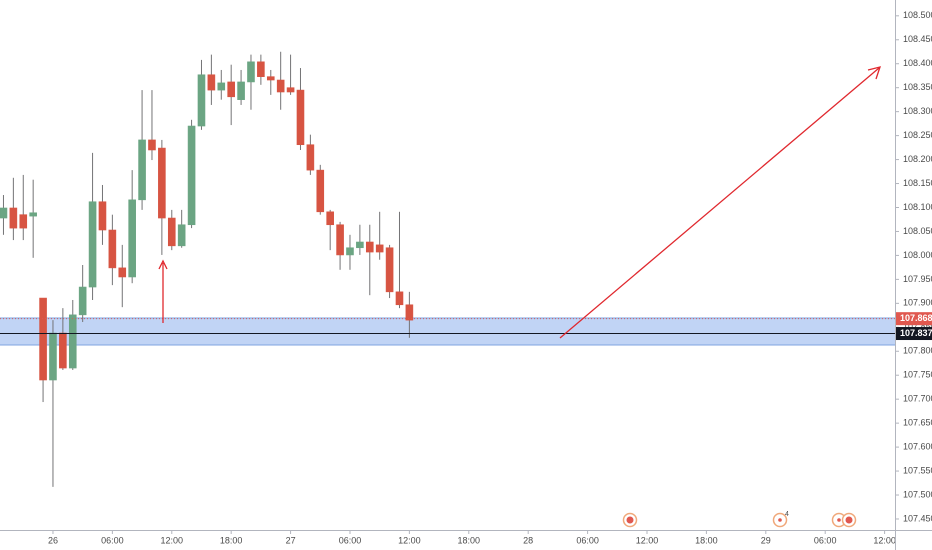  What do you see at coordinates (291, 540) in the screenshot?
I see `x-tick-label: 27` at bounding box center [291, 540].